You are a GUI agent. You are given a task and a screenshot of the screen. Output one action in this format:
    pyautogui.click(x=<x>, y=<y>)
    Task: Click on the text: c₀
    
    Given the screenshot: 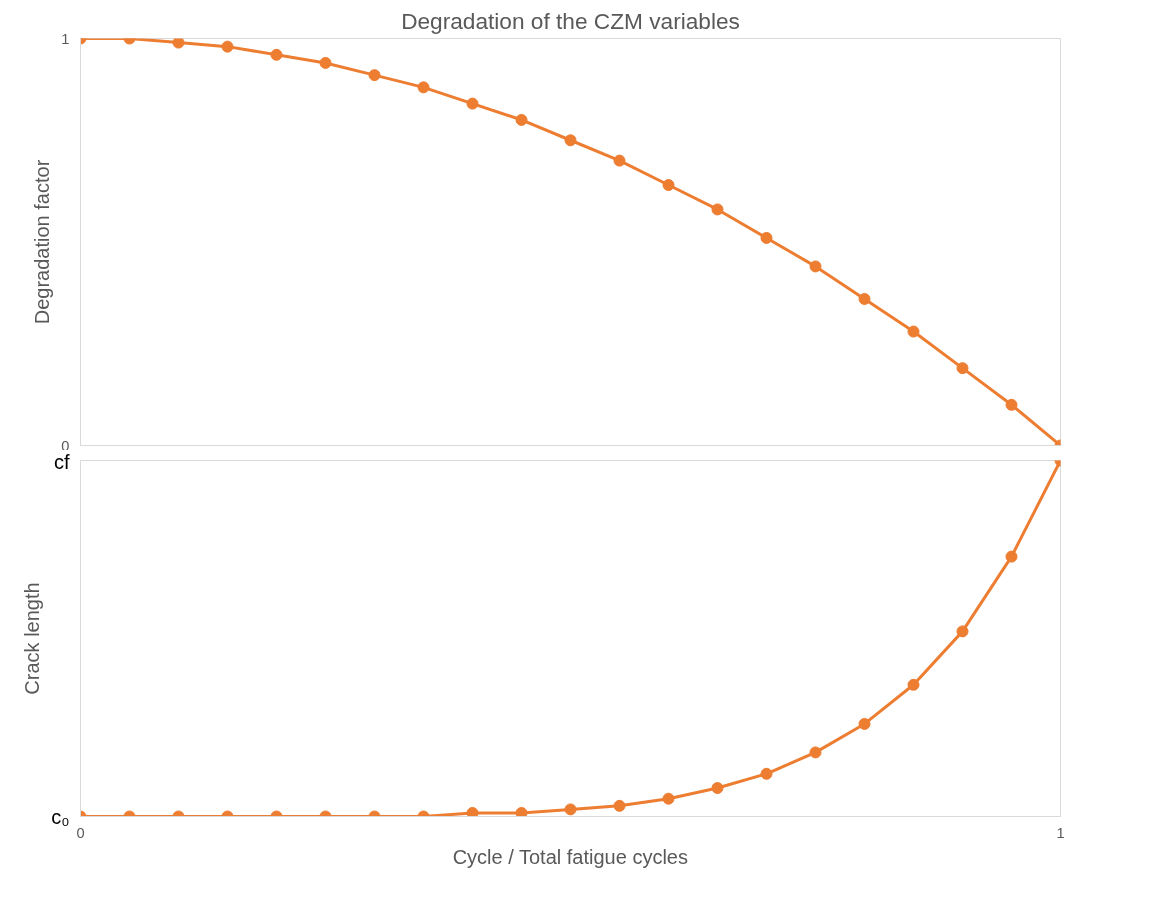 What is the action you would take?
    pyautogui.click(x=60, y=816)
    